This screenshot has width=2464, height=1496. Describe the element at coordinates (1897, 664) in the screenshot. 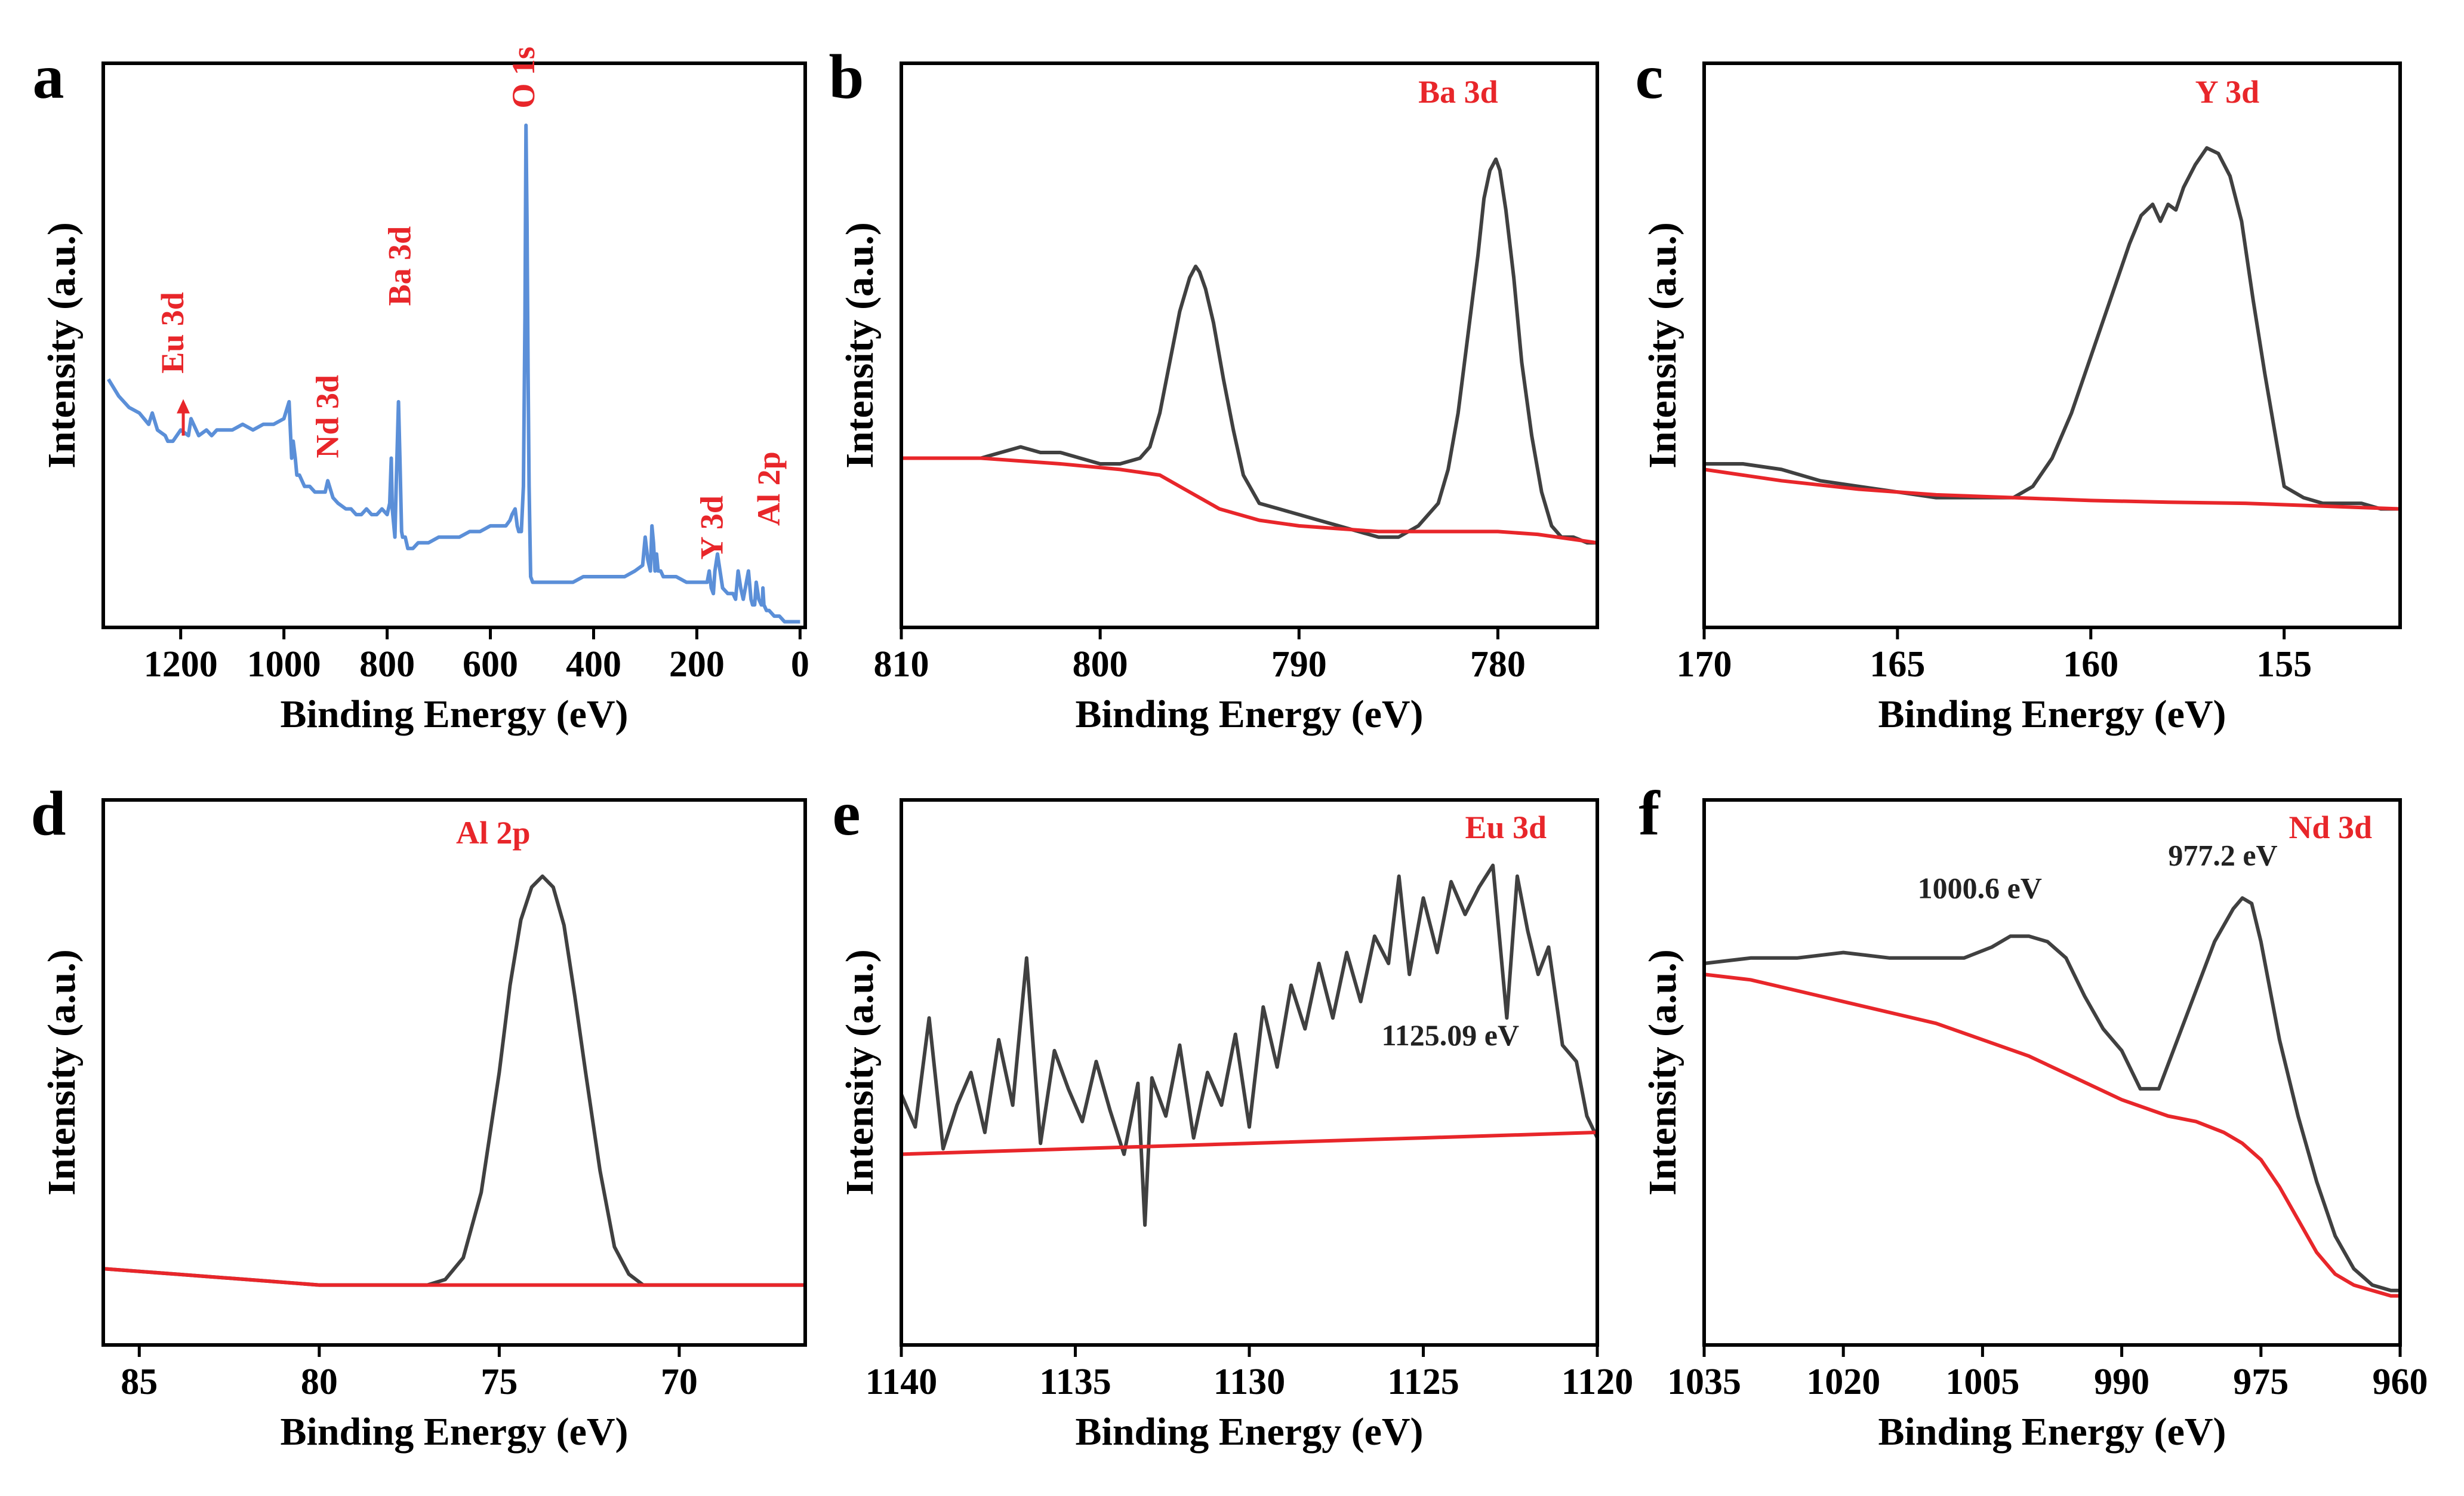

I see `x-tick-label: 165` at that location.